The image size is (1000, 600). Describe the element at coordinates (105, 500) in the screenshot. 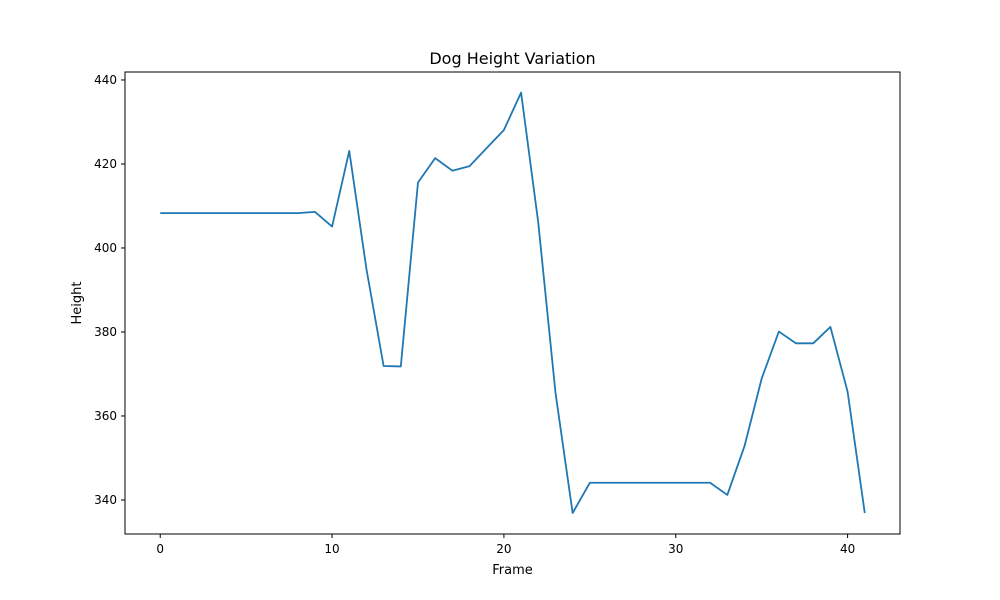

I see `y-tick-label: 340` at that location.